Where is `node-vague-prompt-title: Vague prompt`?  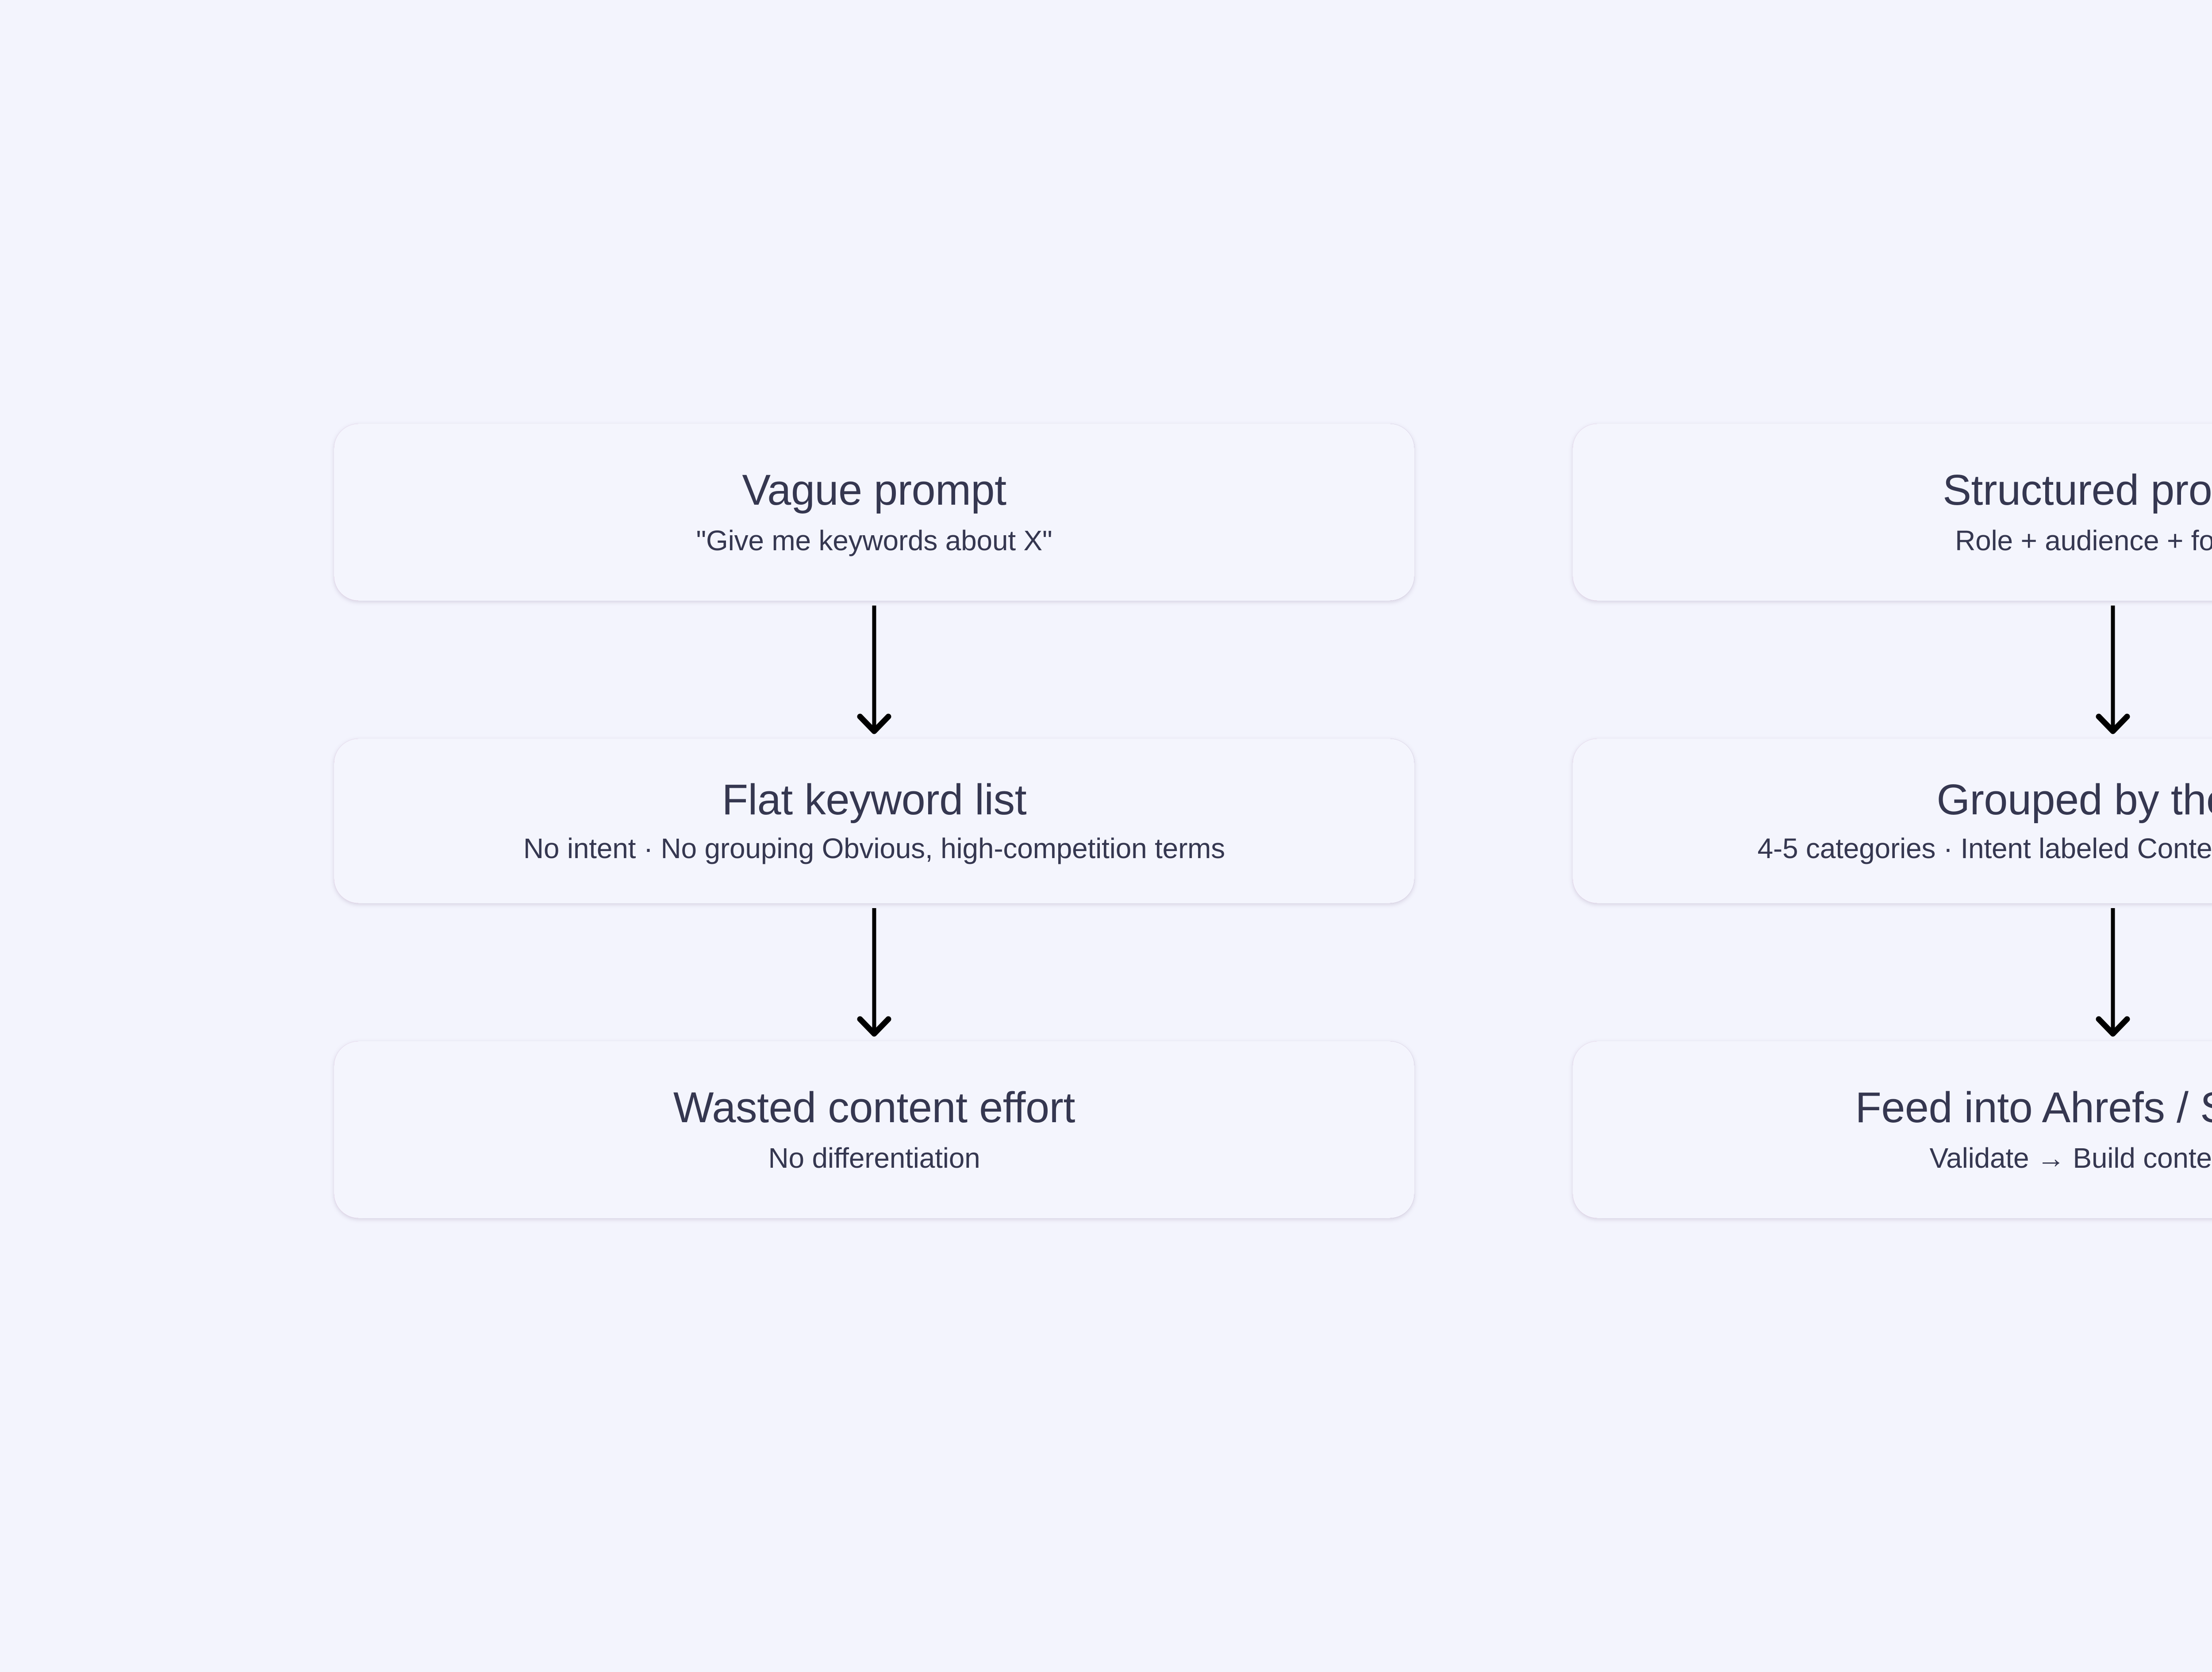
node-vague-prompt-title: Vague prompt is located at coordinates (874, 489).